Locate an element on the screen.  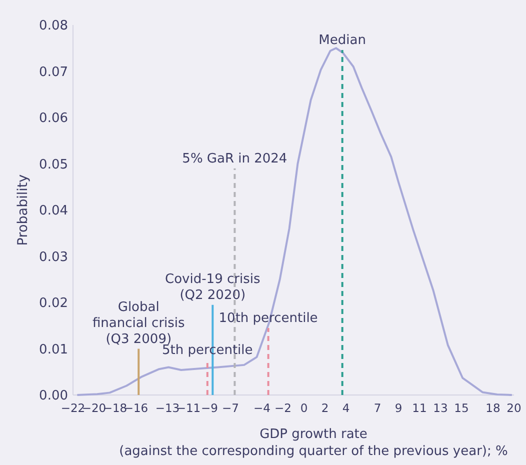
x-tick-label: −2 is located at coordinates (283, 408).